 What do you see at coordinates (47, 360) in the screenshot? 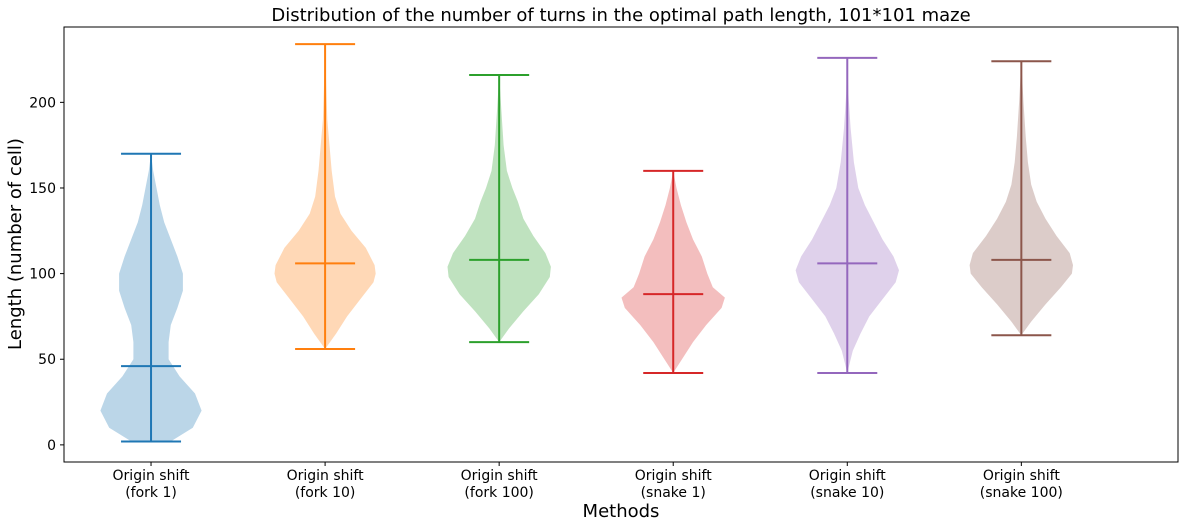
I see `y-tick-label: 50` at bounding box center [47, 360].